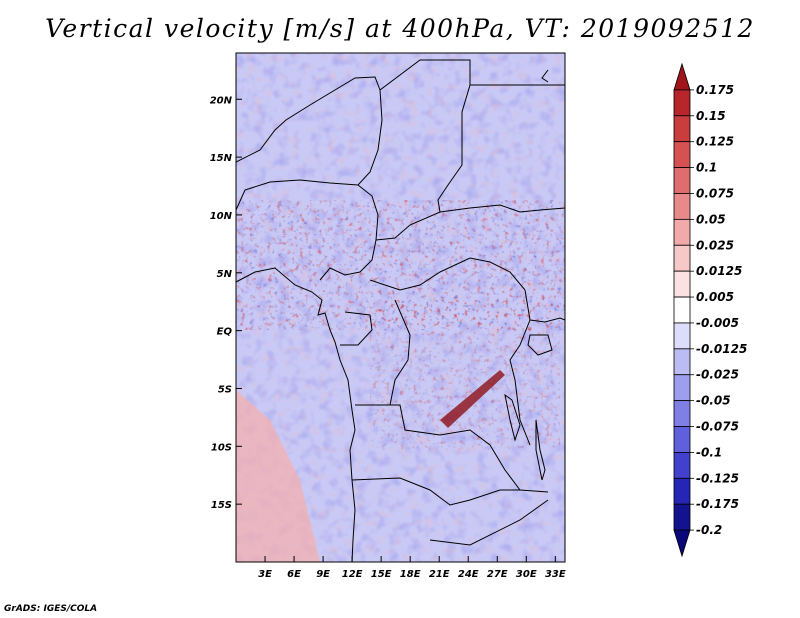  Describe the element at coordinates (278, 476) in the screenshot. I see `southwest-ocean-area` at that location.